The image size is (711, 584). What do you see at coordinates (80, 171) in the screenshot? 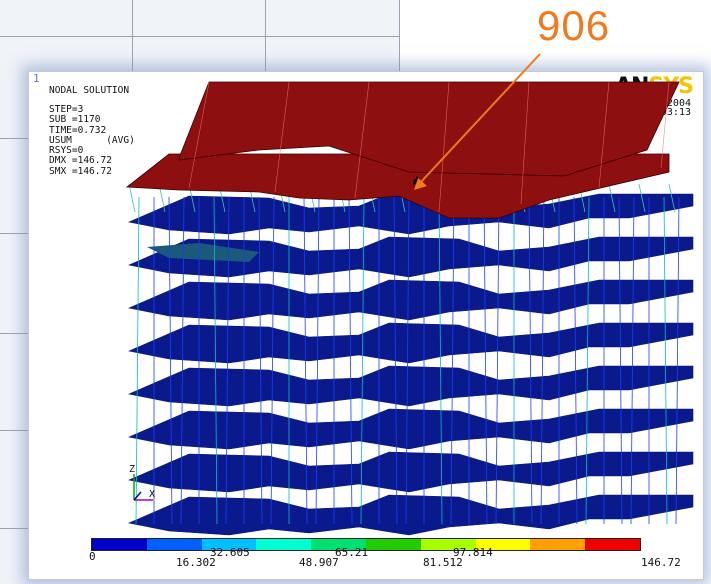
I see `info-smx: SMX =146.72` at bounding box center [80, 171].